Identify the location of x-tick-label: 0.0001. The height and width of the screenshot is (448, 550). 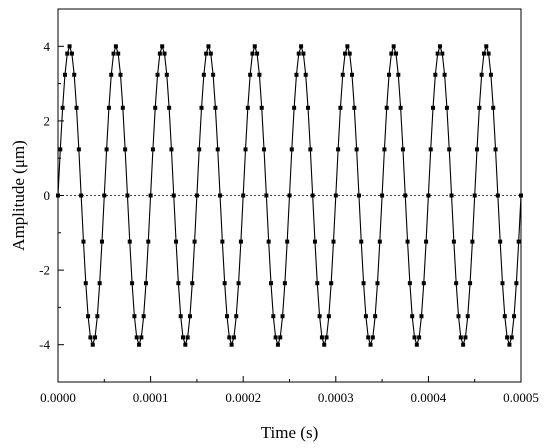
(151, 397).